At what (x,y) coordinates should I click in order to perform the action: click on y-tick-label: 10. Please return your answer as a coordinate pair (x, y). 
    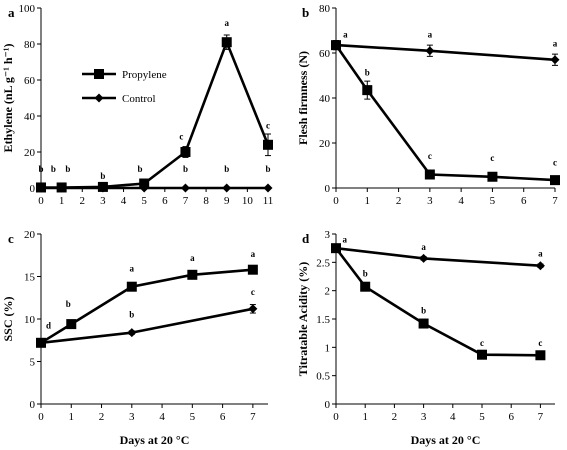
    Looking at the image, I should click on (30, 320).